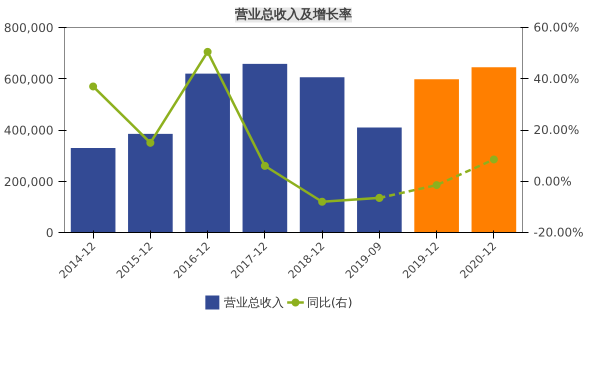  What do you see at coordinates (559, 233) in the screenshot?
I see `y2-tick-label: -20.00%` at bounding box center [559, 233].